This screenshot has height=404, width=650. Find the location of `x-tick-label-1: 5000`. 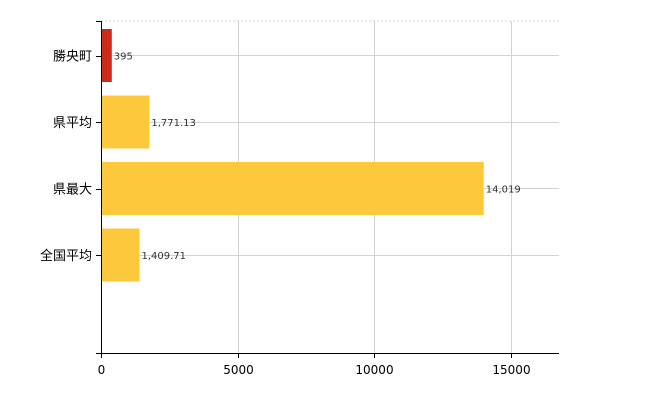

x-tick-label-1: 5000 is located at coordinates (238, 370).